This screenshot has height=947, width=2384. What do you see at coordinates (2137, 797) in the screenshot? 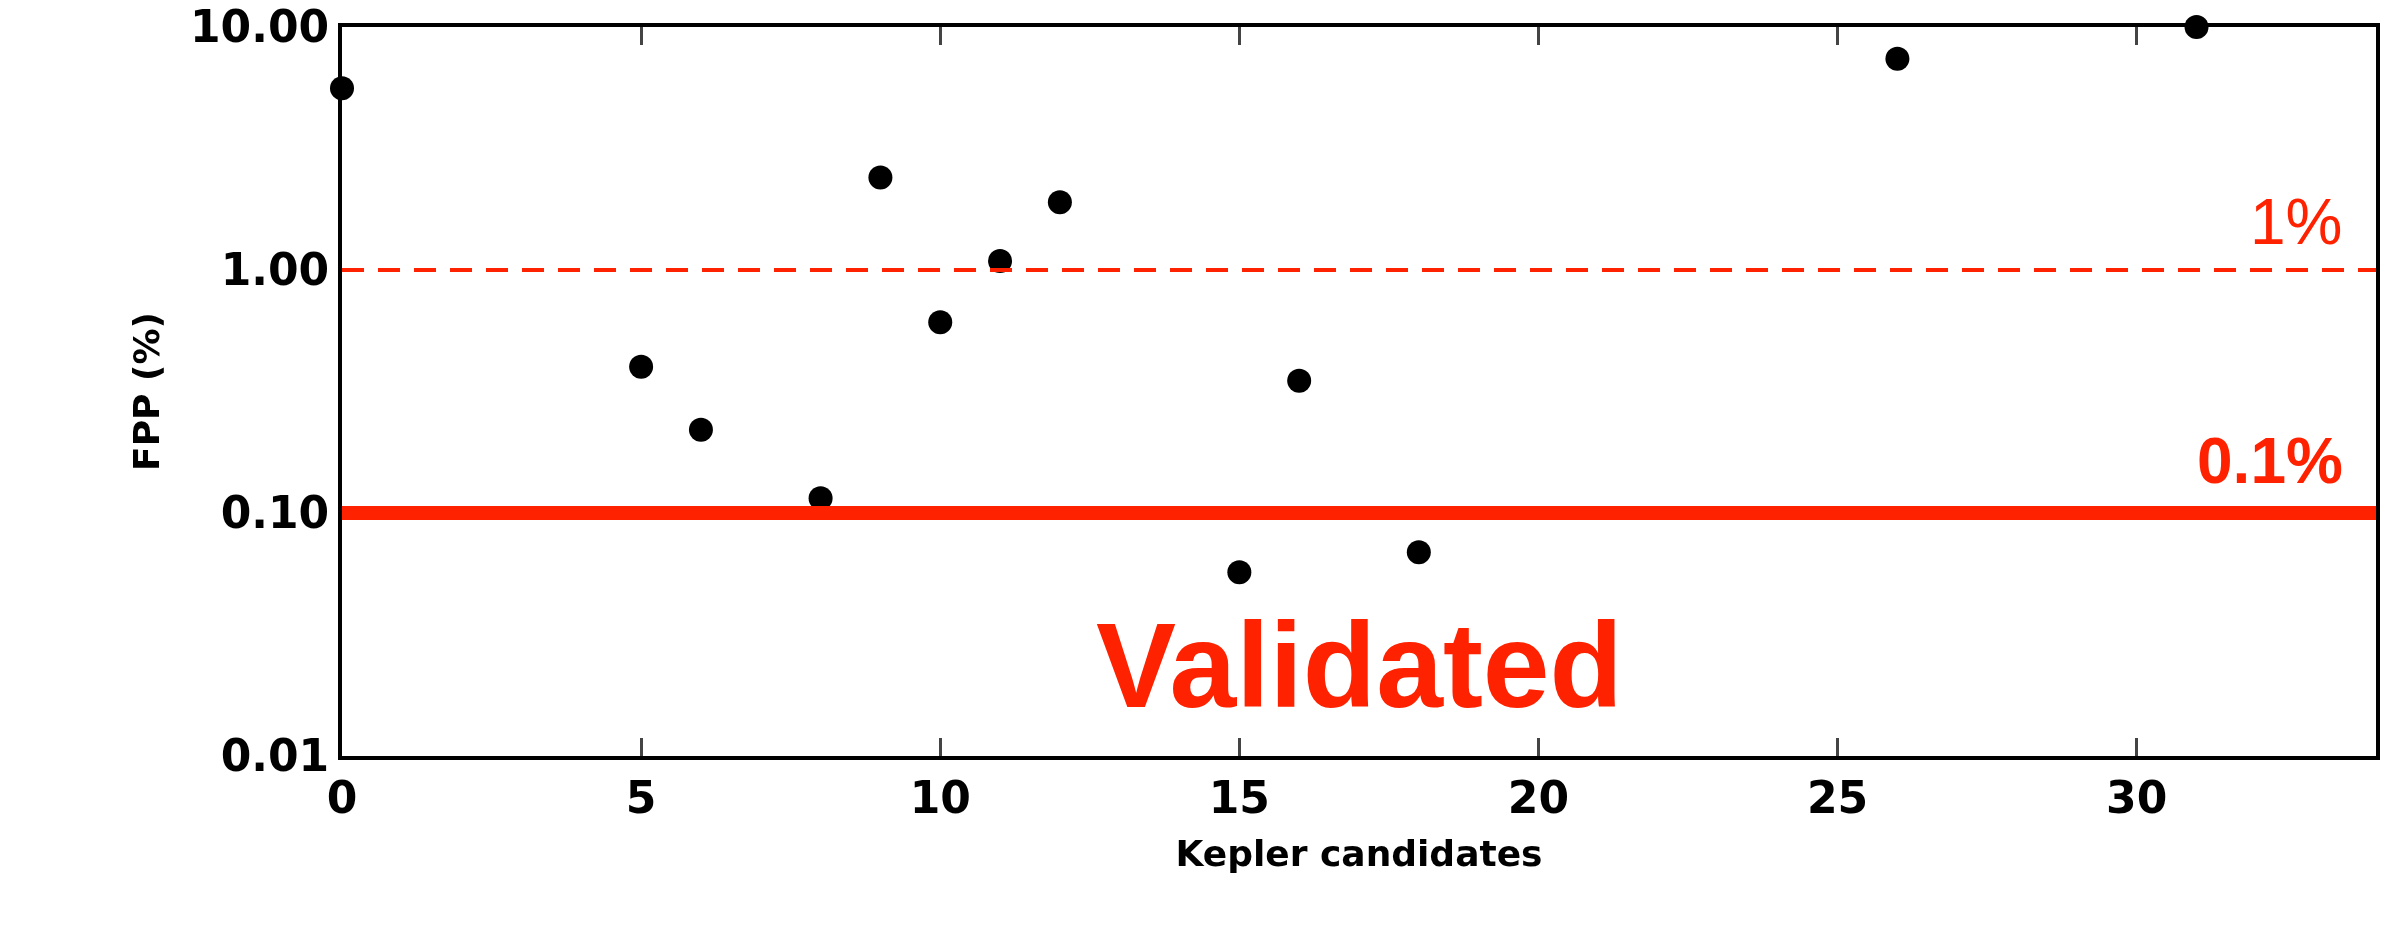
I see `x-tick-label: 30` at bounding box center [2137, 797].